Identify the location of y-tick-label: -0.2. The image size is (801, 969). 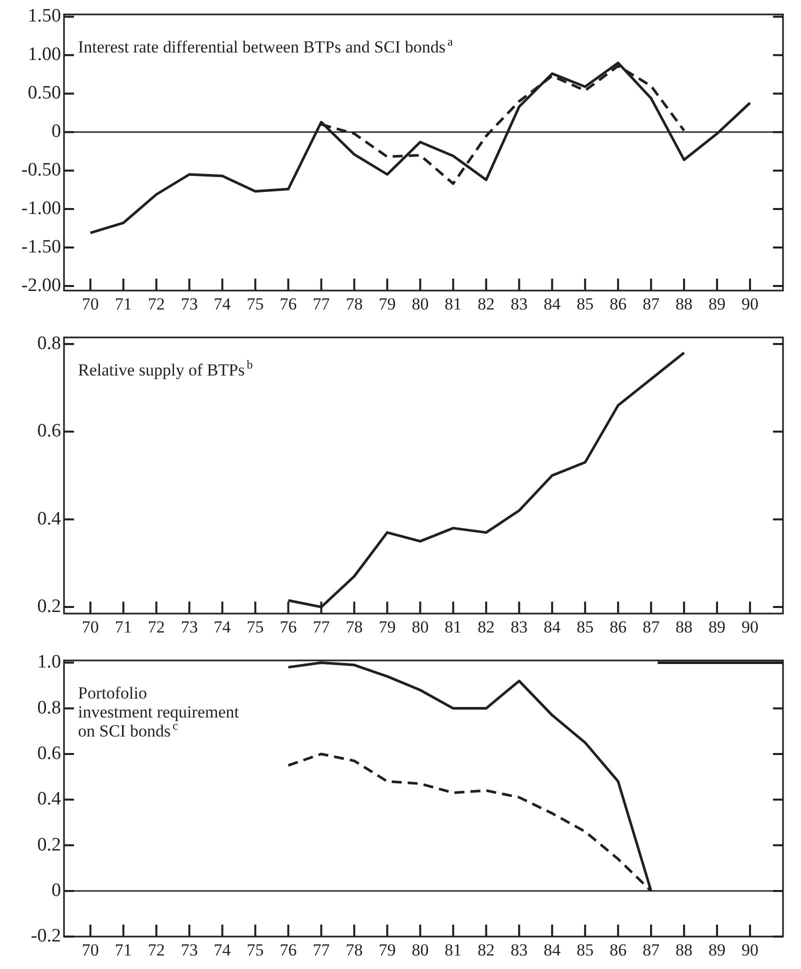
(45, 936).